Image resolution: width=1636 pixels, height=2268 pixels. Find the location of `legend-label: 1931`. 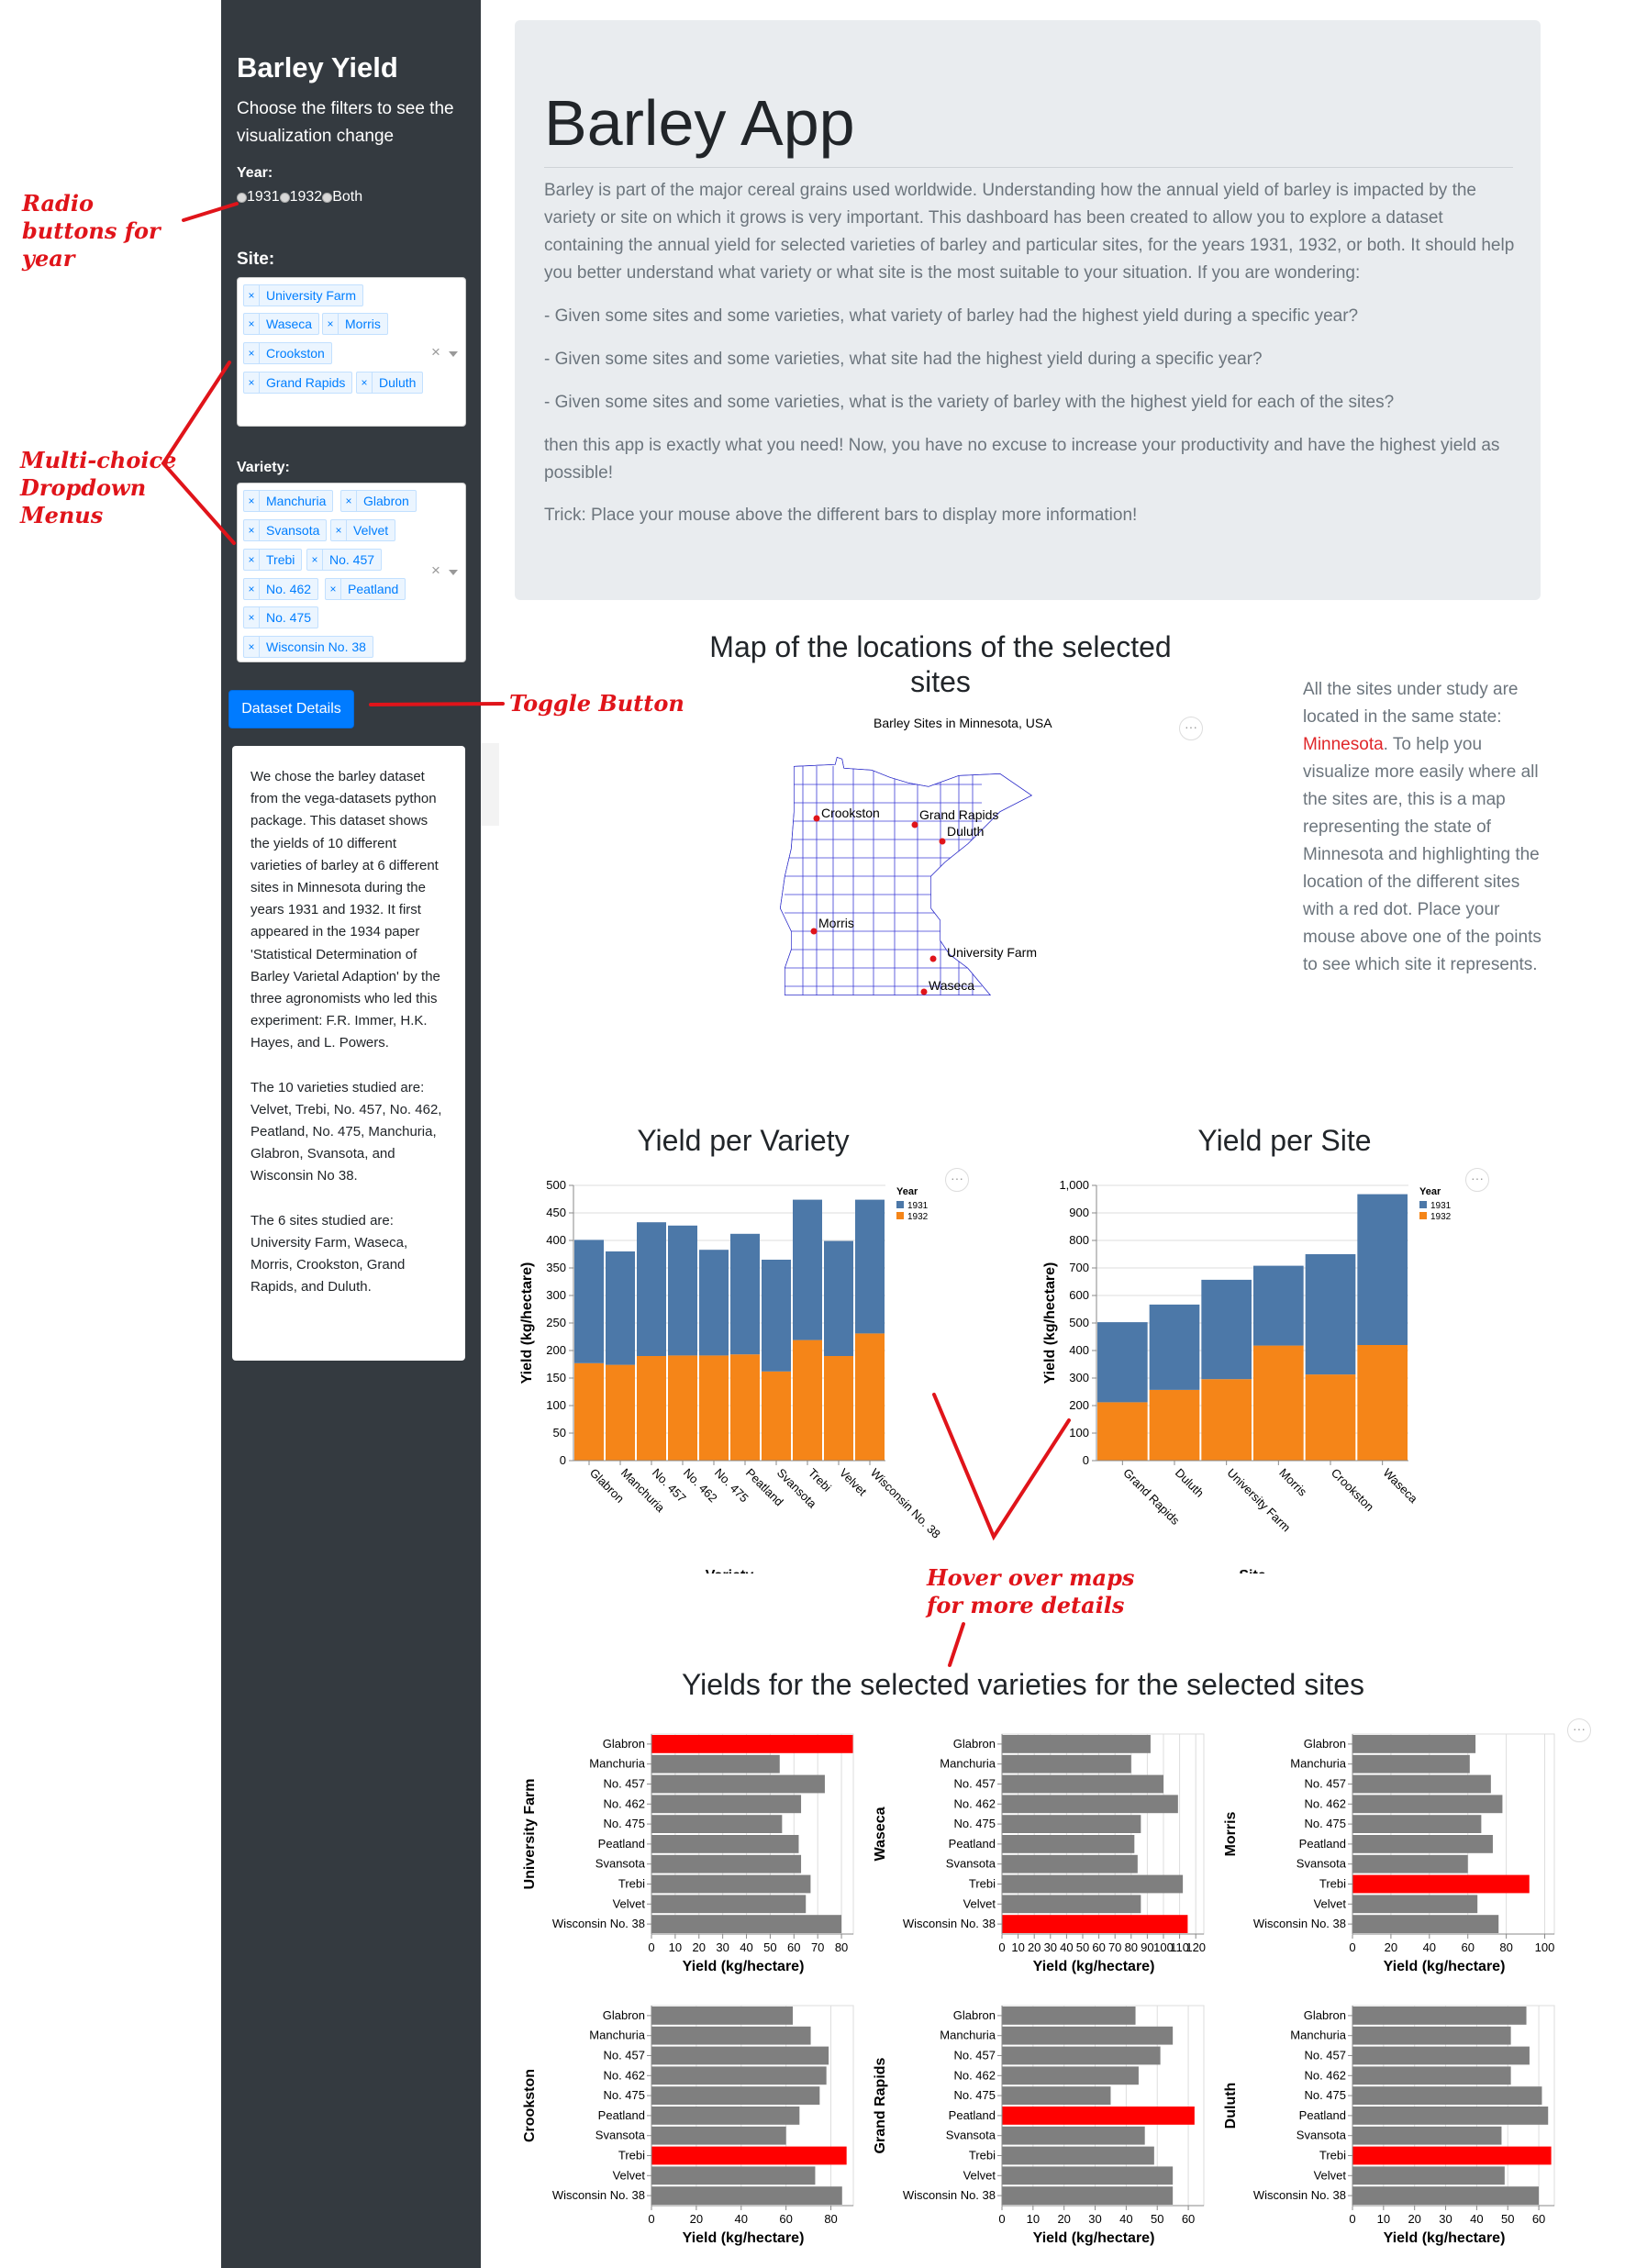

legend-label: 1931 is located at coordinates (1441, 1206).